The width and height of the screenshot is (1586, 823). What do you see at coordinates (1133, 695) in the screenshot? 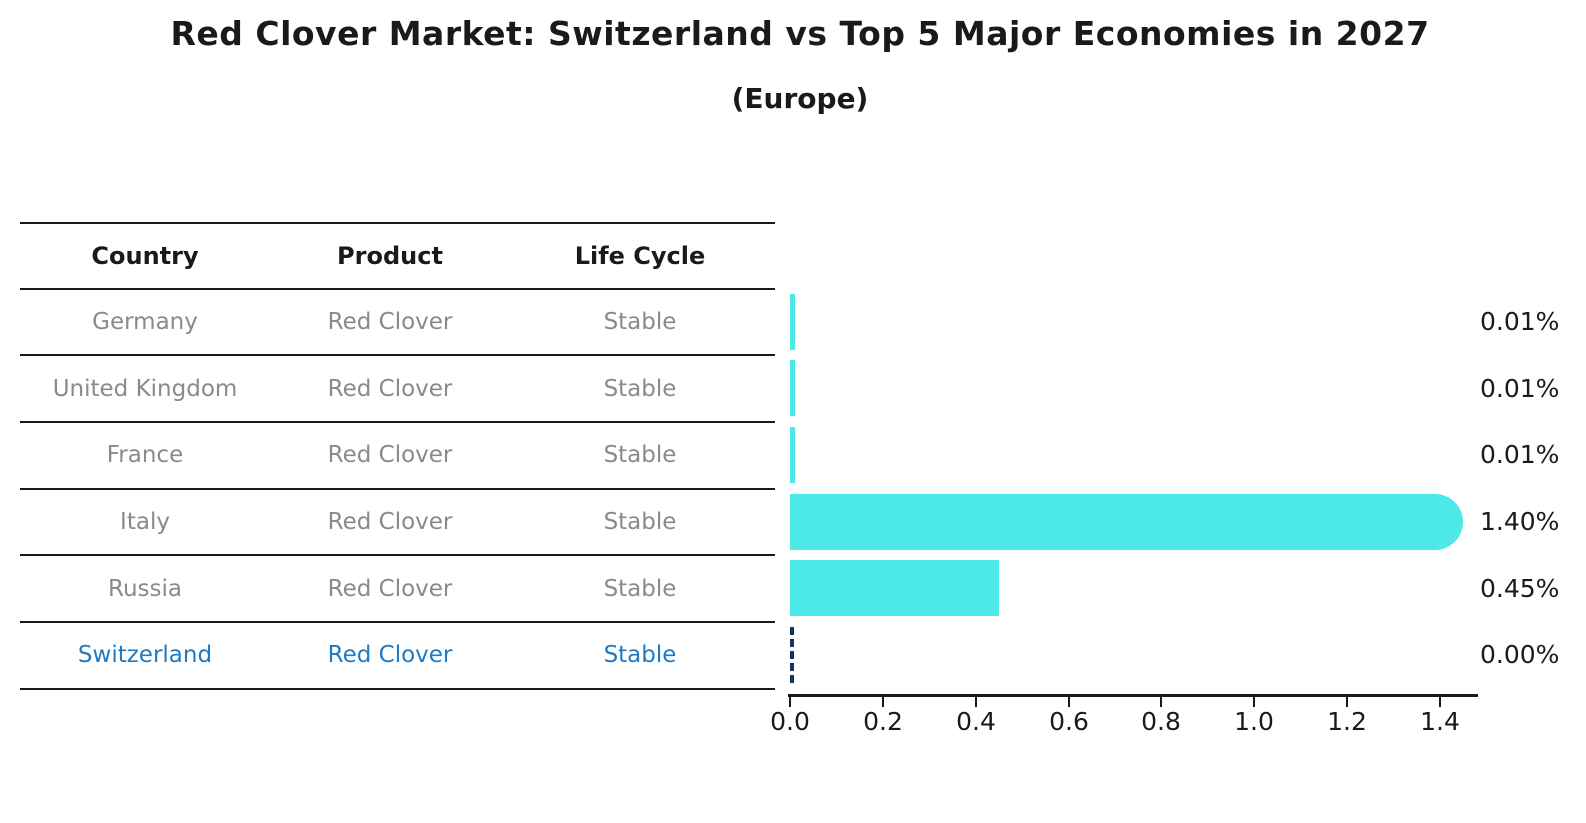
I see `x-axis-line` at bounding box center [1133, 695].